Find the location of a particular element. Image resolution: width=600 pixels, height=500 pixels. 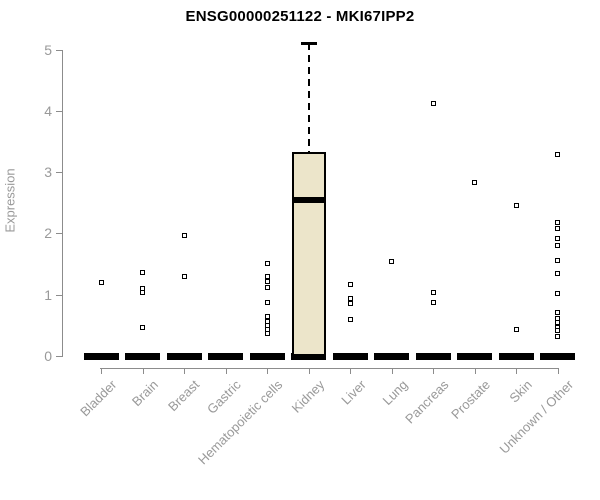

y-axis-tick-label: 5 is located at coordinates (48, 49).